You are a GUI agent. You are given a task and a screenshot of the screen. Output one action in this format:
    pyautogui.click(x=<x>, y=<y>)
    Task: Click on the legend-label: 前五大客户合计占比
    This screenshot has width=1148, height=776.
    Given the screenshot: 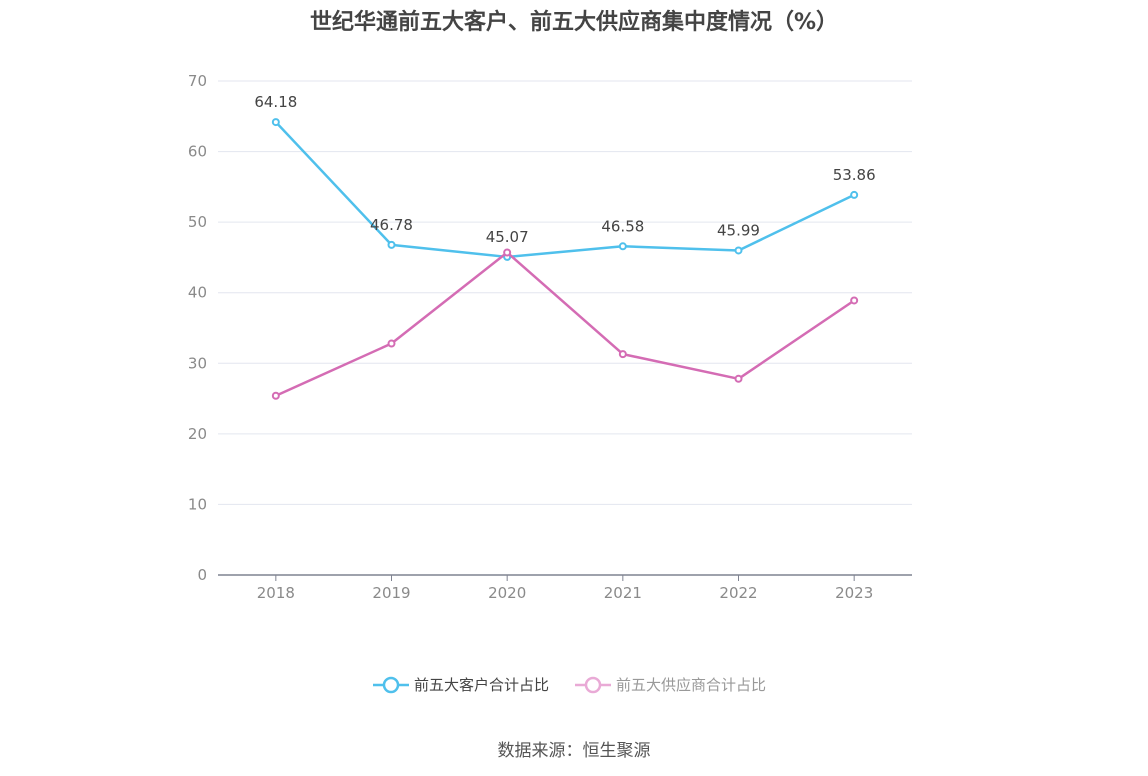 What is the action you would take?
    pyautogui.click(x=481, y=685)
    